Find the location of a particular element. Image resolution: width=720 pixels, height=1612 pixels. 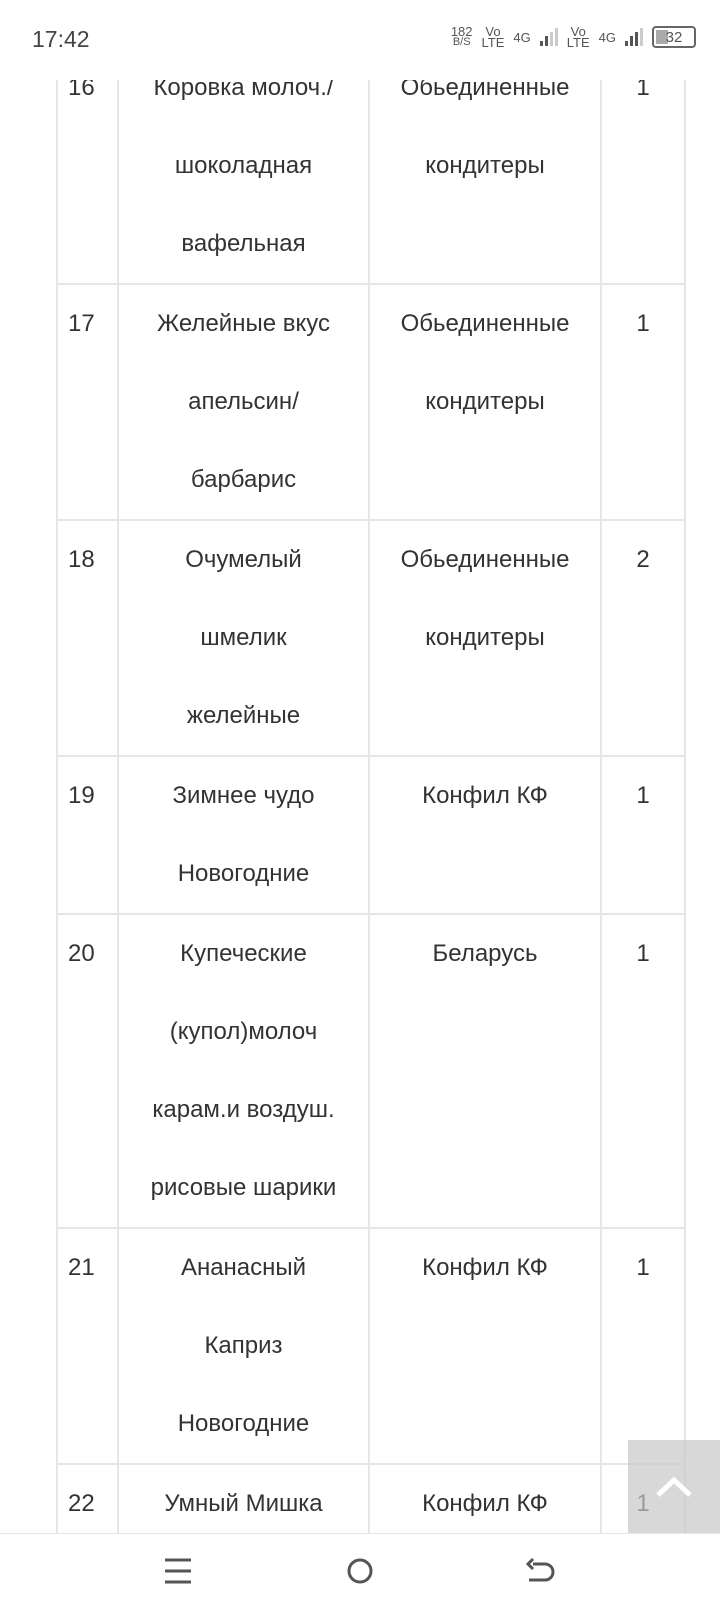

row-number: 20 is located at coordinates (87, 1071).